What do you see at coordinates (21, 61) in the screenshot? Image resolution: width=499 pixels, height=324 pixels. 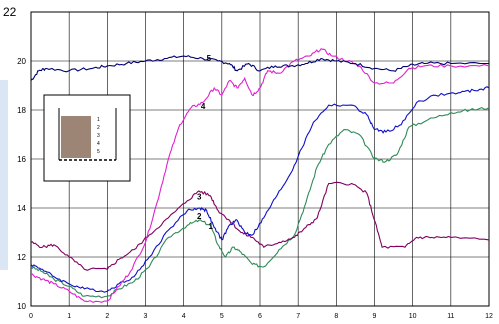 I see `y-tick-label: 20` at bounding box center [21, 61].